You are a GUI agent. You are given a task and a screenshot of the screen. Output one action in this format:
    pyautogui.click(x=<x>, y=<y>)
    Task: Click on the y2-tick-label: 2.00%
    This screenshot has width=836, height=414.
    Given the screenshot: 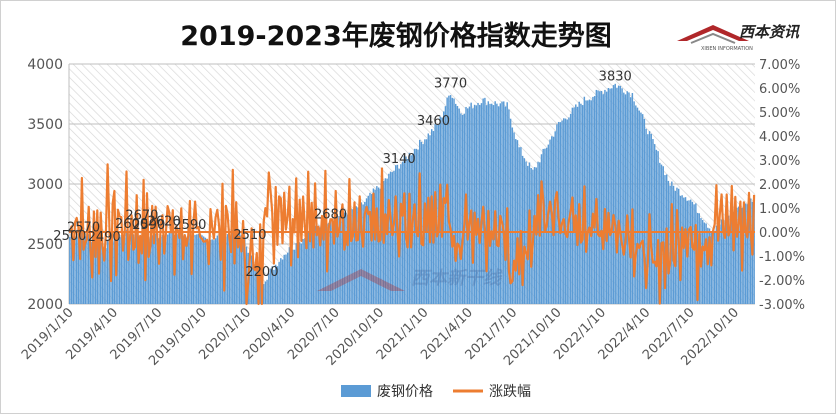 What is the action you would take?
    pyautogui.click(x=779, y=185)
    